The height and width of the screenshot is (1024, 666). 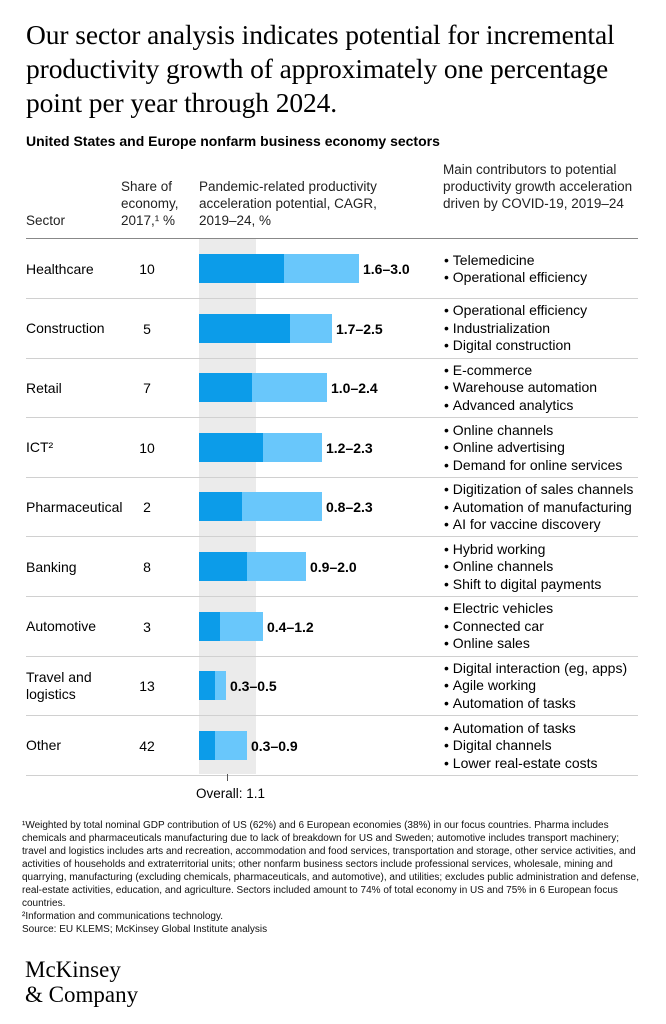 I want to click on mckinsey-logo: McKinsey & Company, so click(x=81, y=982).